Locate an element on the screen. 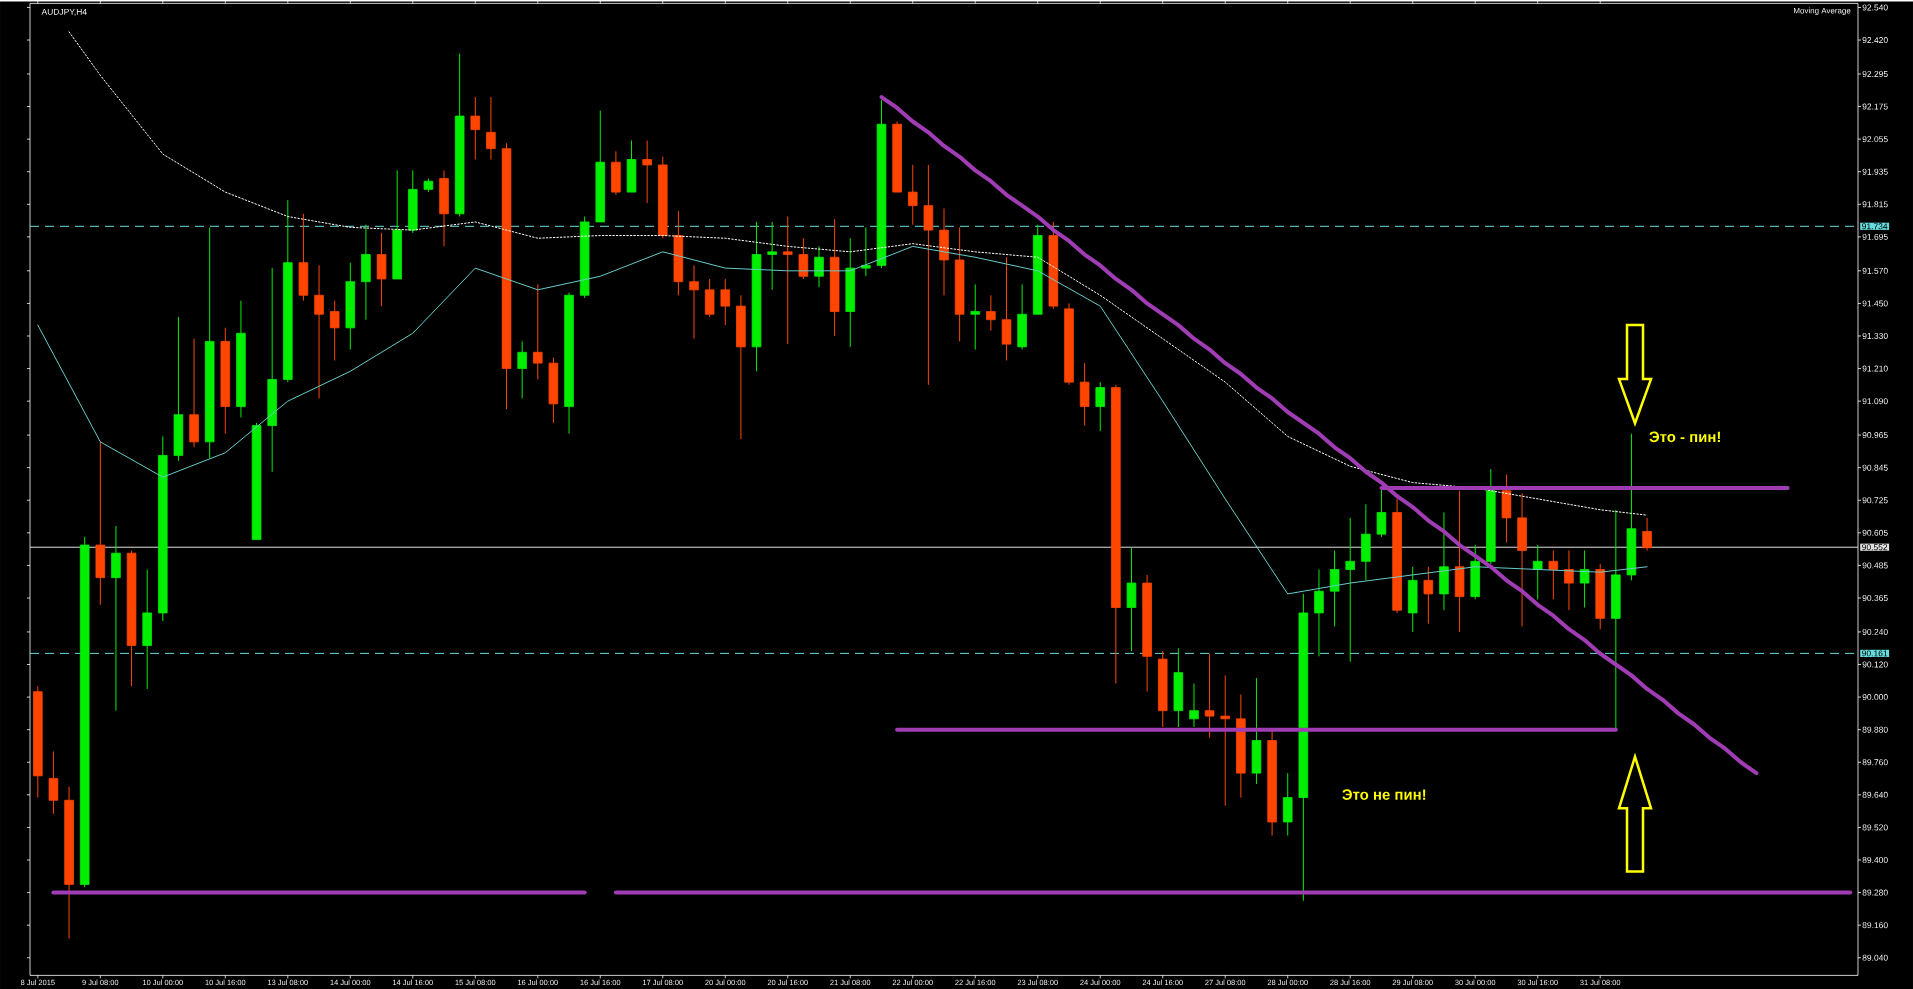 The image size is (1913, 989). y-tick-label: 89.760 is located at coordinates (1875, 762).